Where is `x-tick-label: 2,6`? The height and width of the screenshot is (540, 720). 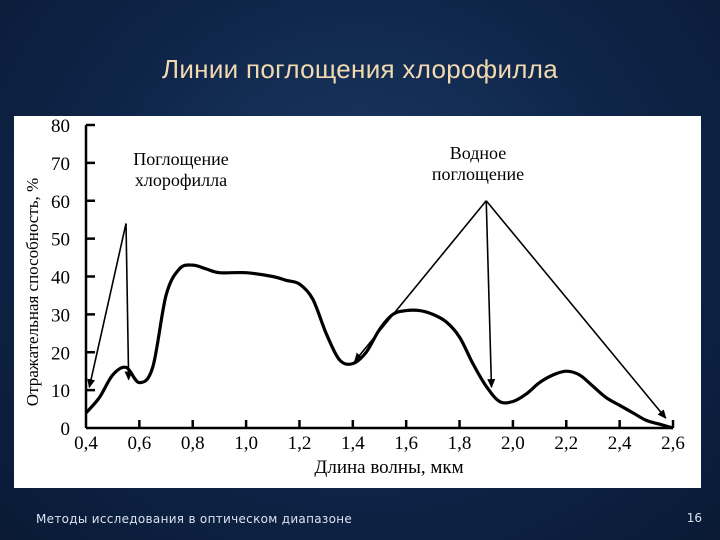 x-tick-label: 2,6 is located at coordinates (673, 443).